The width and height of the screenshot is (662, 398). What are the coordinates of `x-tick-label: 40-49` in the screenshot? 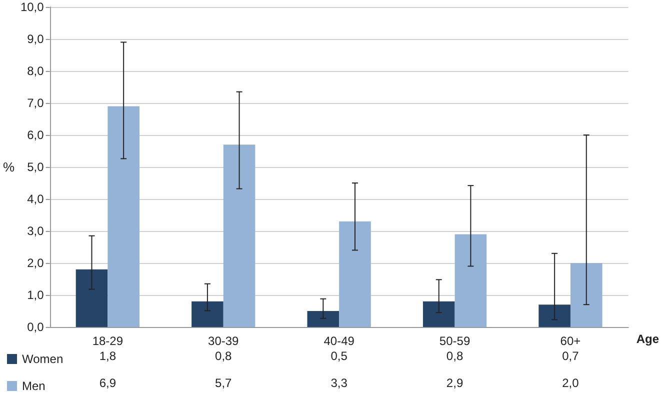 It's located at (339, 341).